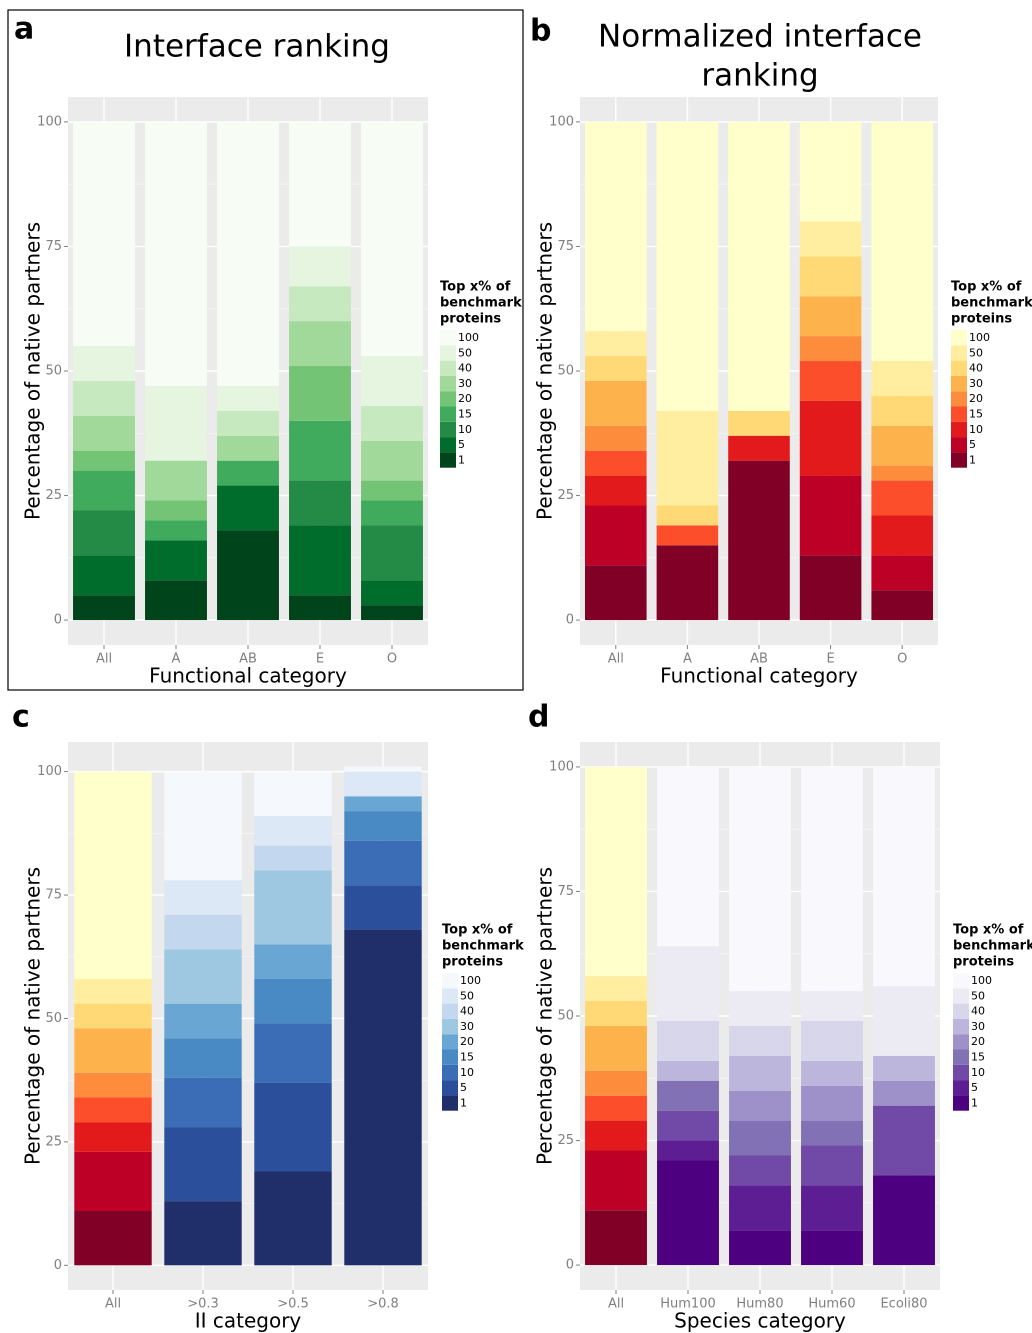 This screenshot has width=1032, height=1333. I want to click on x-tick-label: All, so click(113, 1304).